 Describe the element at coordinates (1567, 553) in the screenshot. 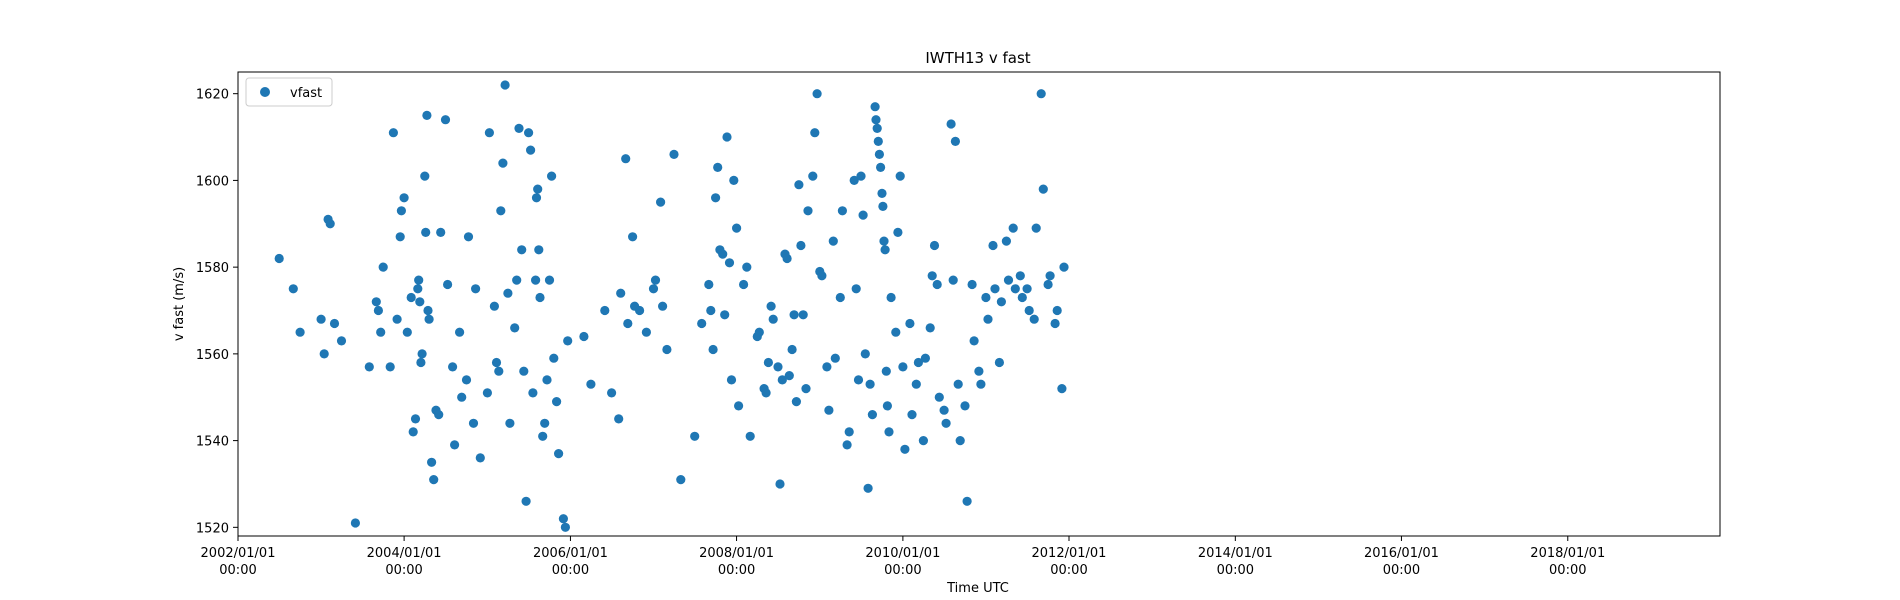

I see `x-tick-label-date: 2018/01/01` at that location.